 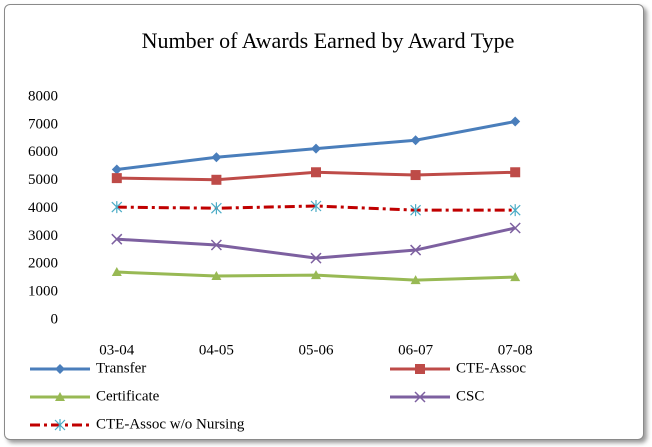 I want to click on y-tick-label: 8000, so click(x=43, y=96).